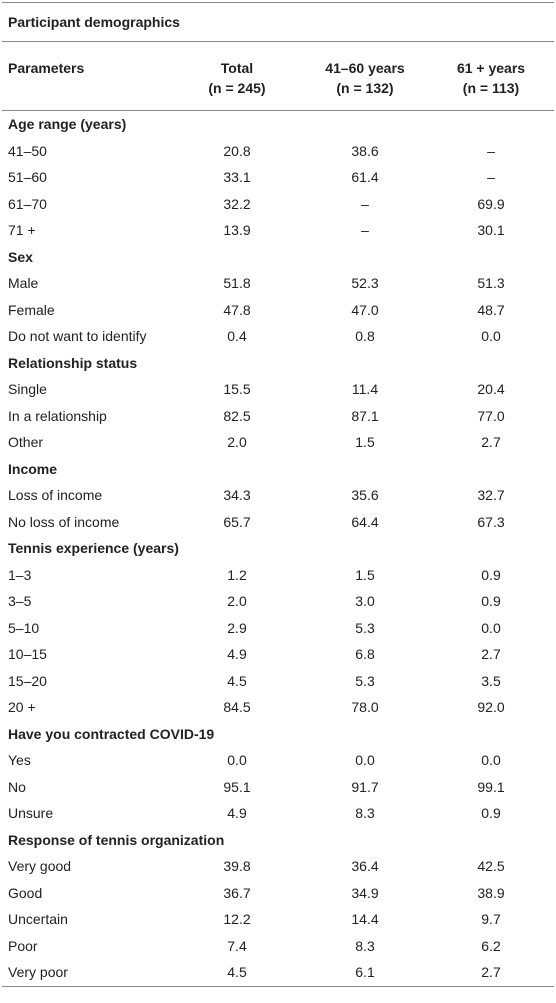  I want to click on data-row: 10–15 4.9 6.8 2.7, so click(278, 654).